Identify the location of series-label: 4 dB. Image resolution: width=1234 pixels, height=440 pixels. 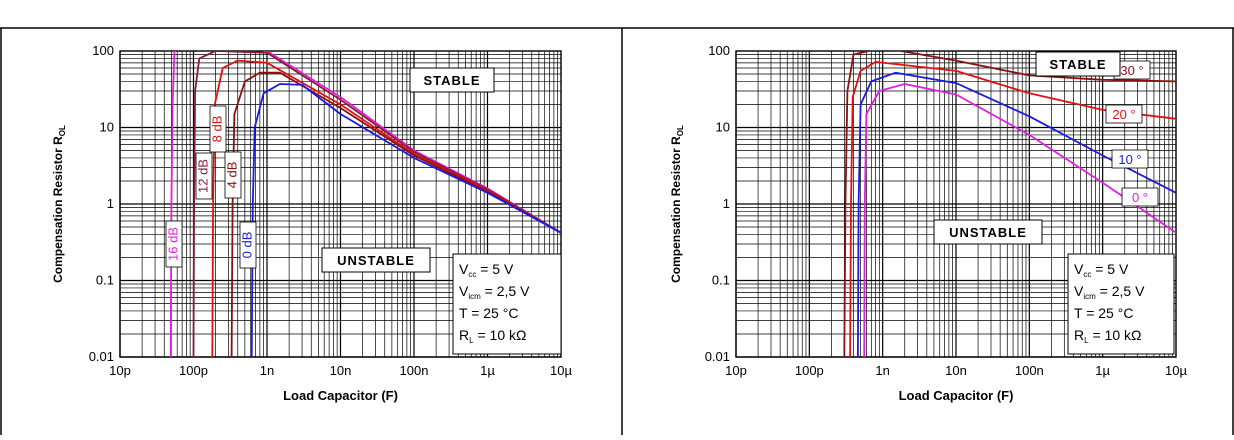
(231, 175).